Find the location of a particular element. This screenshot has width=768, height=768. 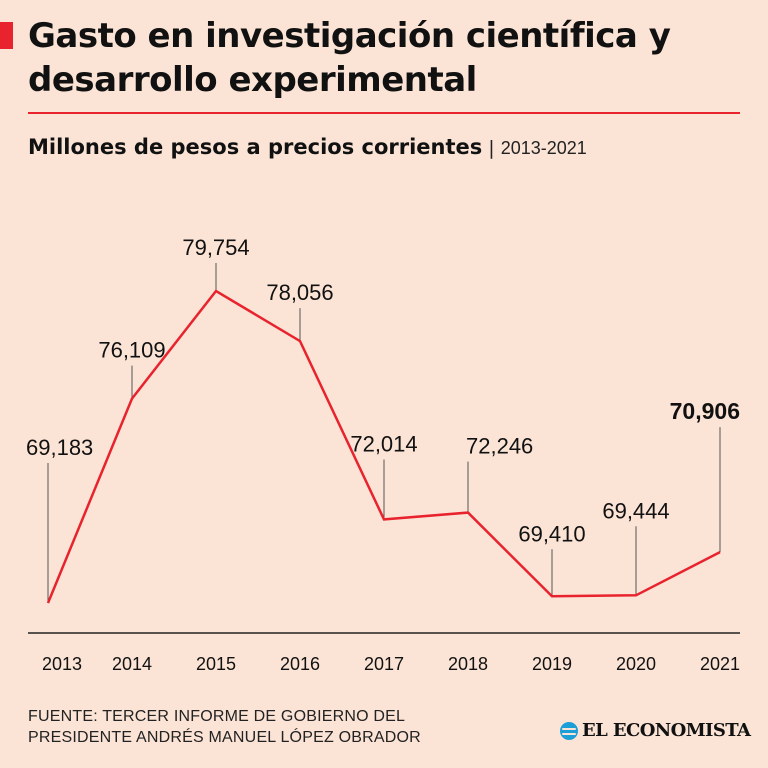

data-label: 79,754 is located at coordinates (215, 247).